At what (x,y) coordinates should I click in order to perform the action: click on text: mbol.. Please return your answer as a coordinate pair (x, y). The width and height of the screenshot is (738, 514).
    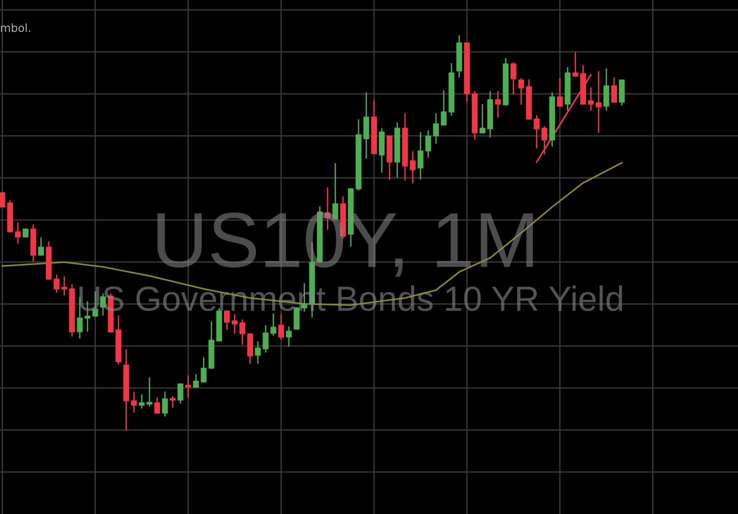
    Looking at the image, I should click on (15, 27).